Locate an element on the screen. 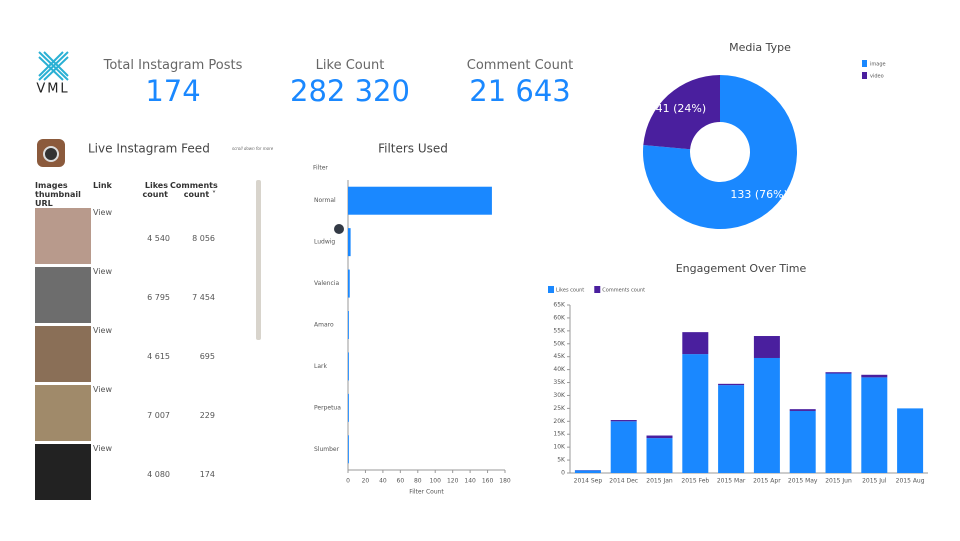 The image size is (960, 541). x-tick-label: 80 is located at coordinates (418, 481).